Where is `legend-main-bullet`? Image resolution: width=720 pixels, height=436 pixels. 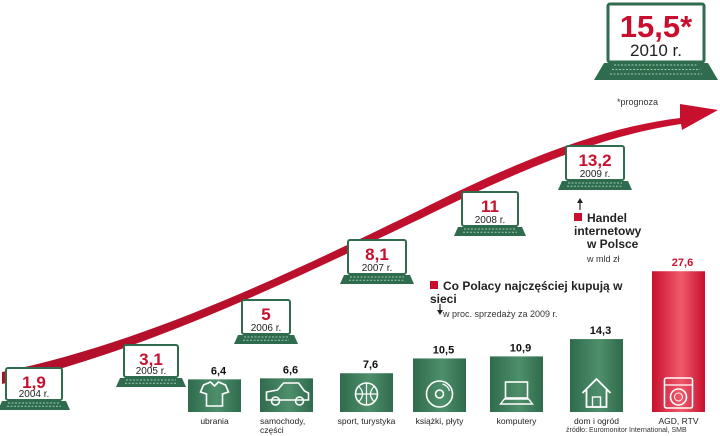 legend-main-bullet is located at coordinates (578, 217).